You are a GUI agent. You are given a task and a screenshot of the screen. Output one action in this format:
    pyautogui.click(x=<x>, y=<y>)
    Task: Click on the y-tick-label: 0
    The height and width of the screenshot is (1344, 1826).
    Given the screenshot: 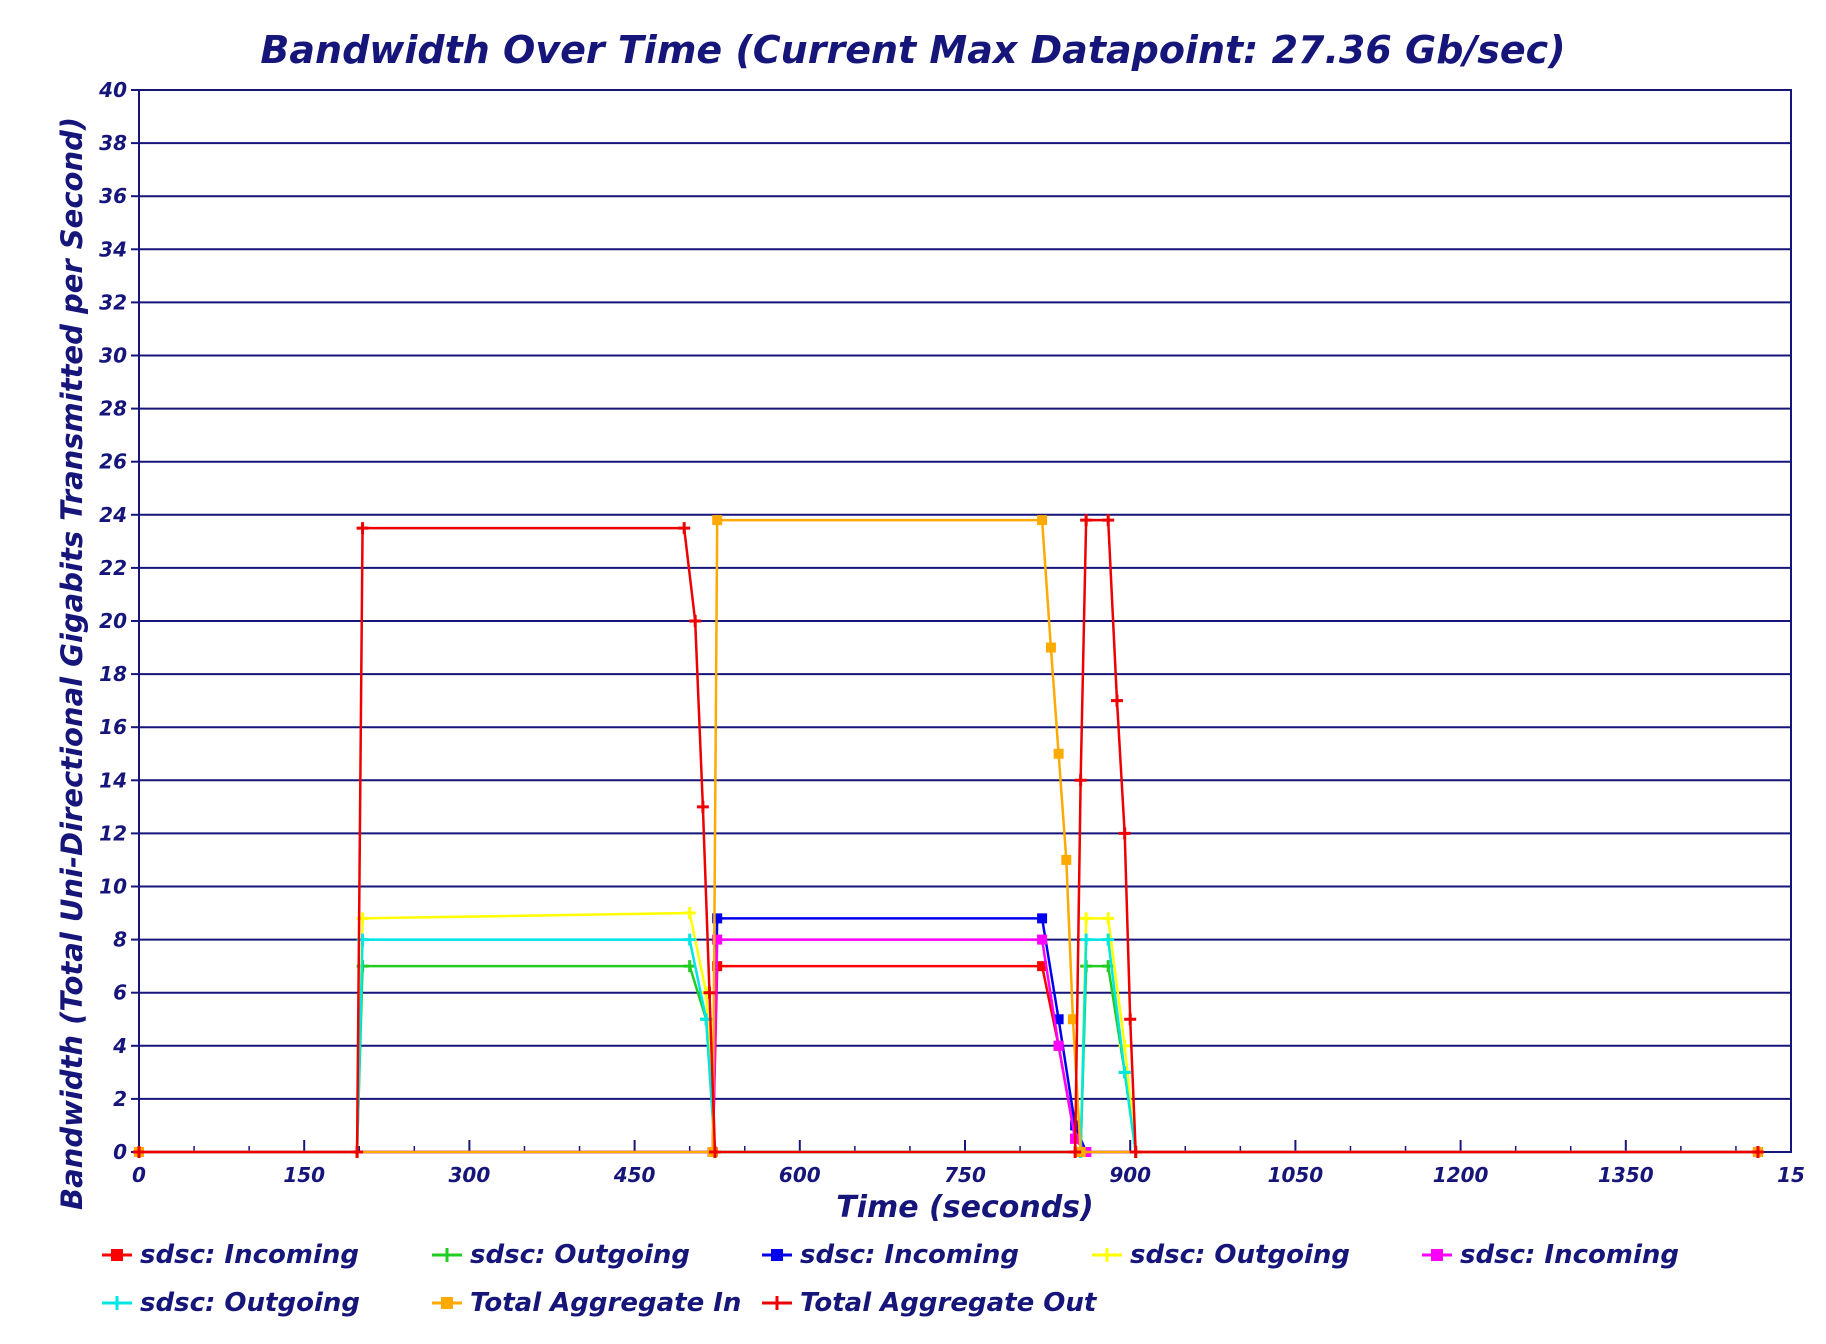 What is the action you would take?
    pyautogui.click(x=120, y=1152)
    